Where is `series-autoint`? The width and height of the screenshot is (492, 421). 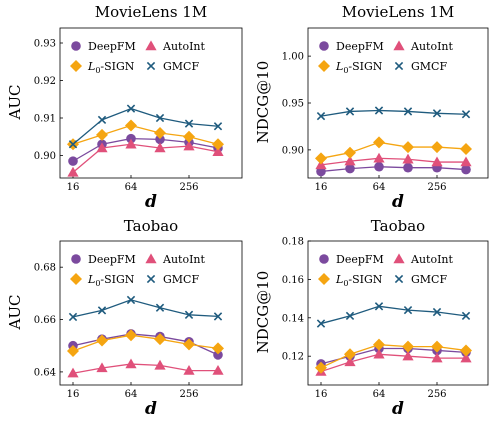
series-autoint is located at coordinates (145, 157).